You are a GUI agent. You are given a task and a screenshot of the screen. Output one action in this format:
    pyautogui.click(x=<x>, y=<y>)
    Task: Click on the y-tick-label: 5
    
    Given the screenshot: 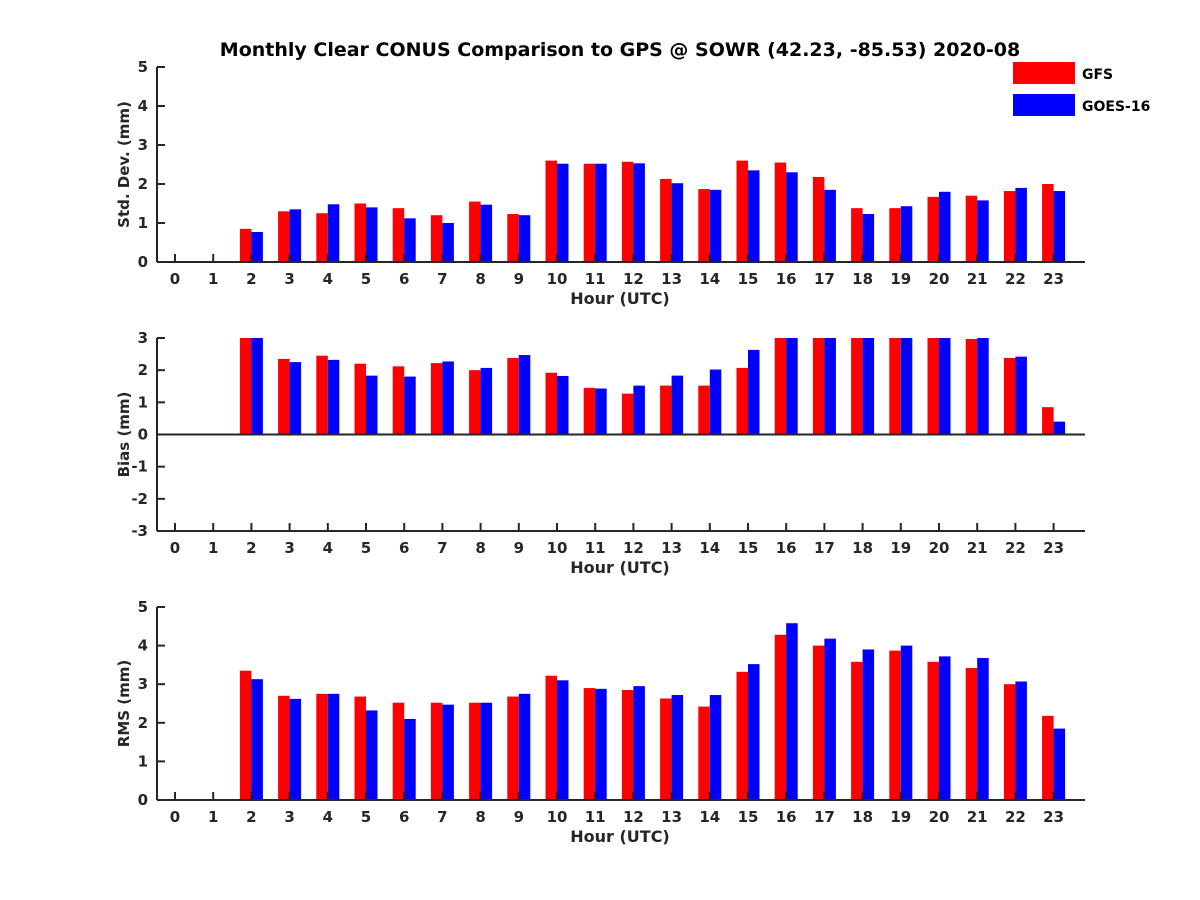 What is the action you would take?
    pyautogui.click(x=143, y=607)
    